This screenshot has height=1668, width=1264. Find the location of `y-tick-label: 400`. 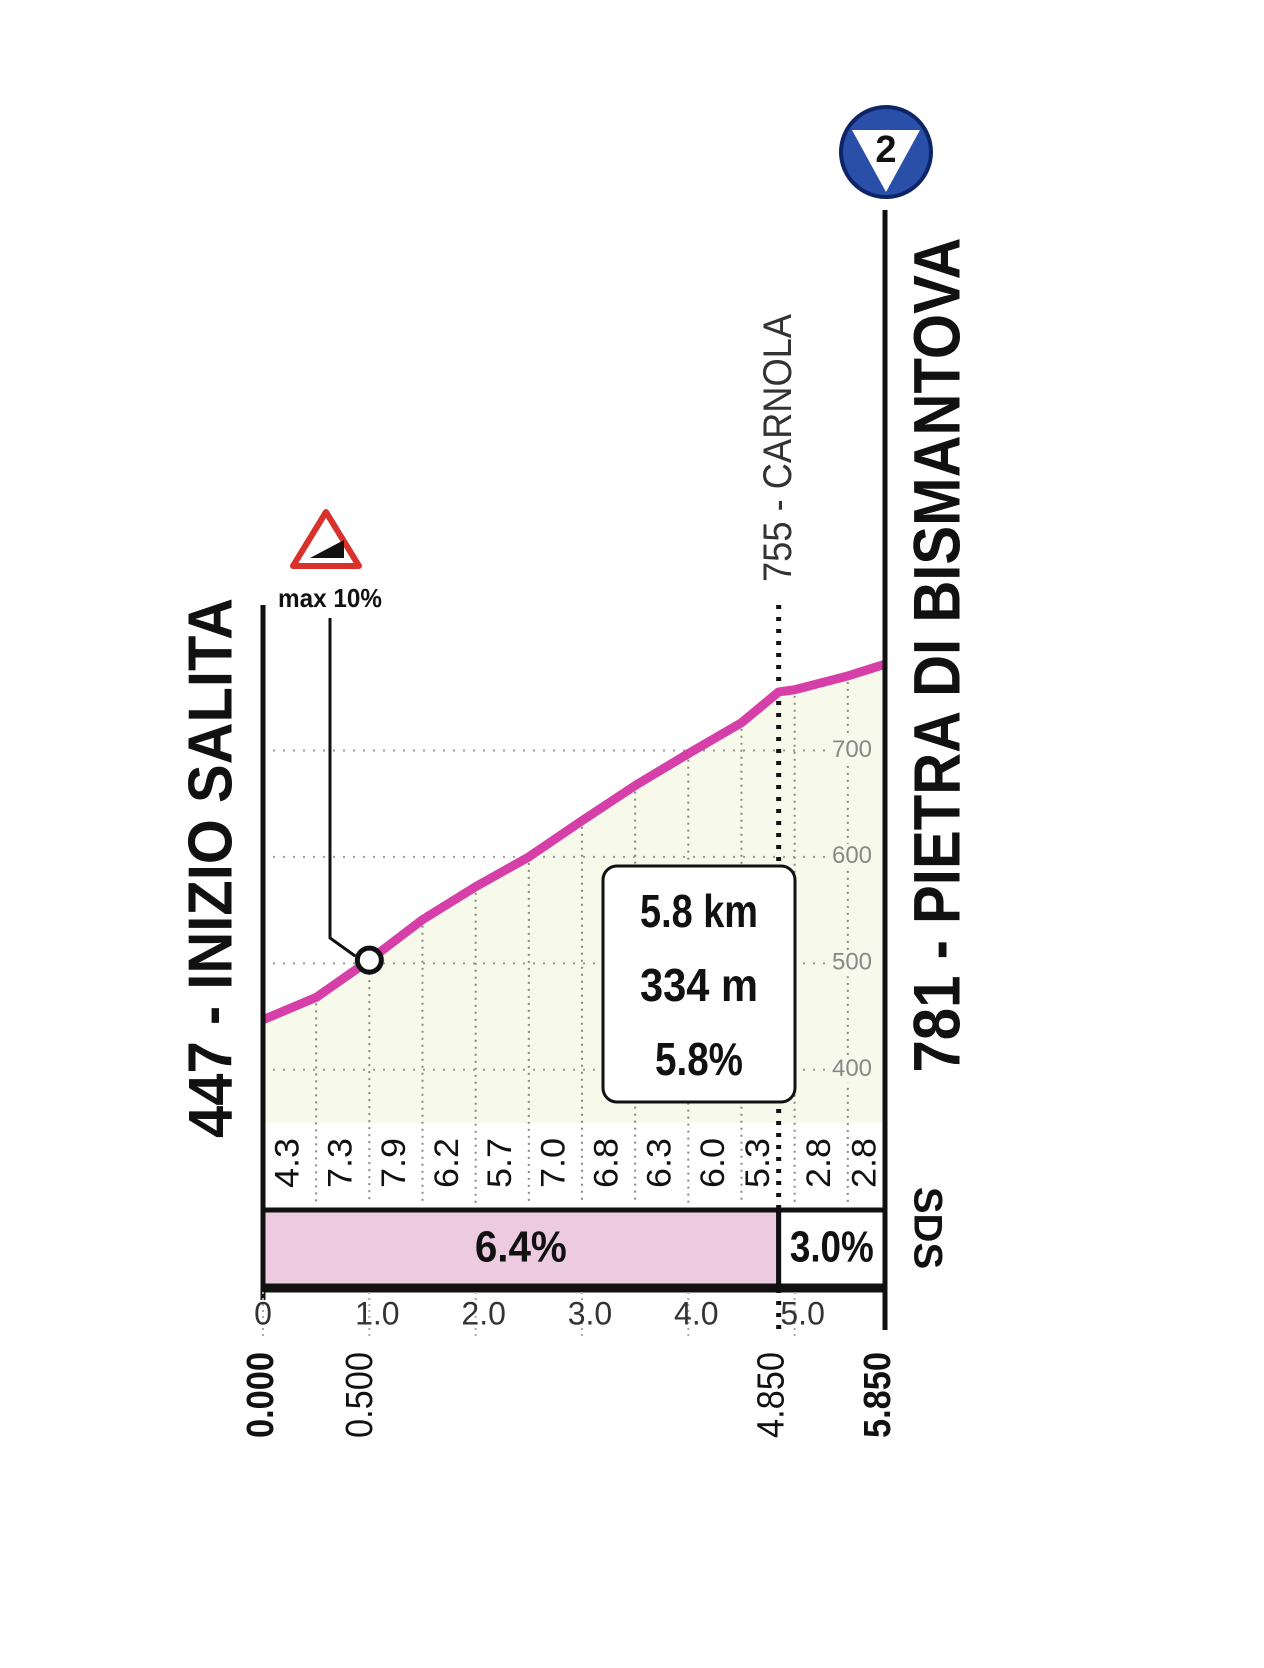

y-tick-label: 400 is located at coordinates (852, 1068).